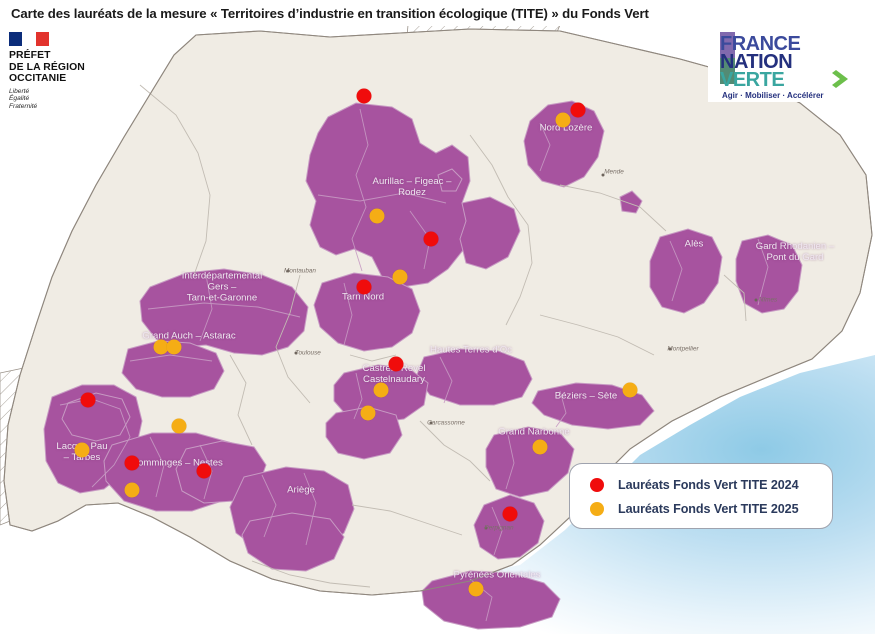 The height and width of the screenshot is (634, 875). I want to click on award-dot-lauragais-2025, so click(368, 413).